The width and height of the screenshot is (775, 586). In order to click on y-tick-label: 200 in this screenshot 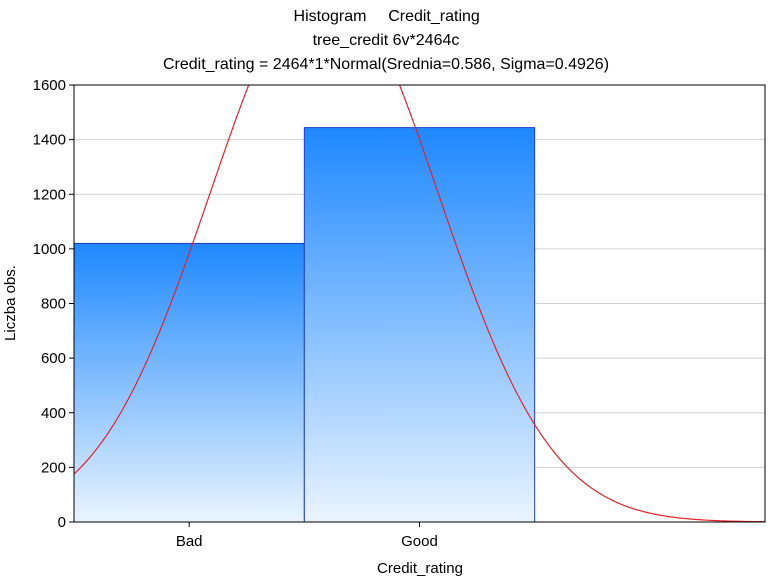, I will do `click(53, 467)`.